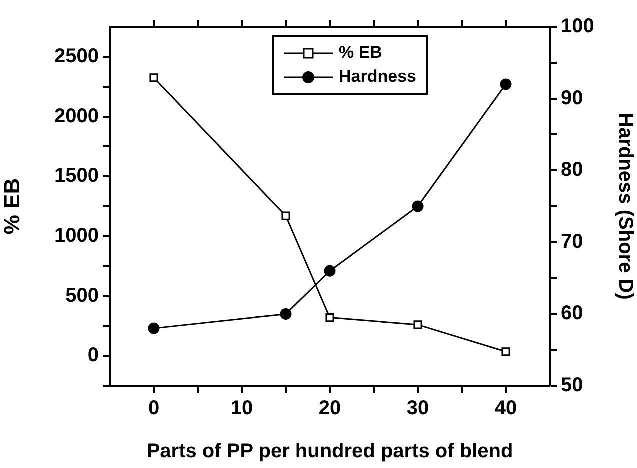  What do you see at coordinates (506, 409) in the screenshot?
I see `x-tick-label: 40` at bounding box center [506, 409].